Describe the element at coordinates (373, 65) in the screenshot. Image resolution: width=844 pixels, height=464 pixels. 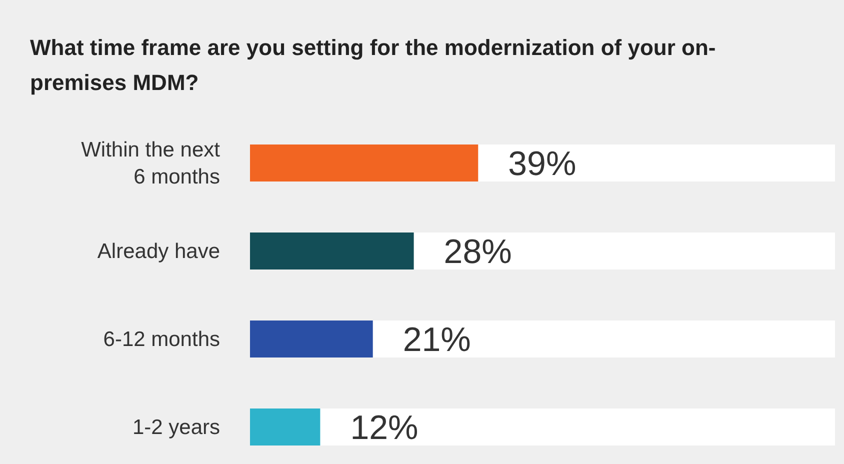
I see `chart-title: What time frame are you setting for the modernization of your on-premises MDM?` at that location.